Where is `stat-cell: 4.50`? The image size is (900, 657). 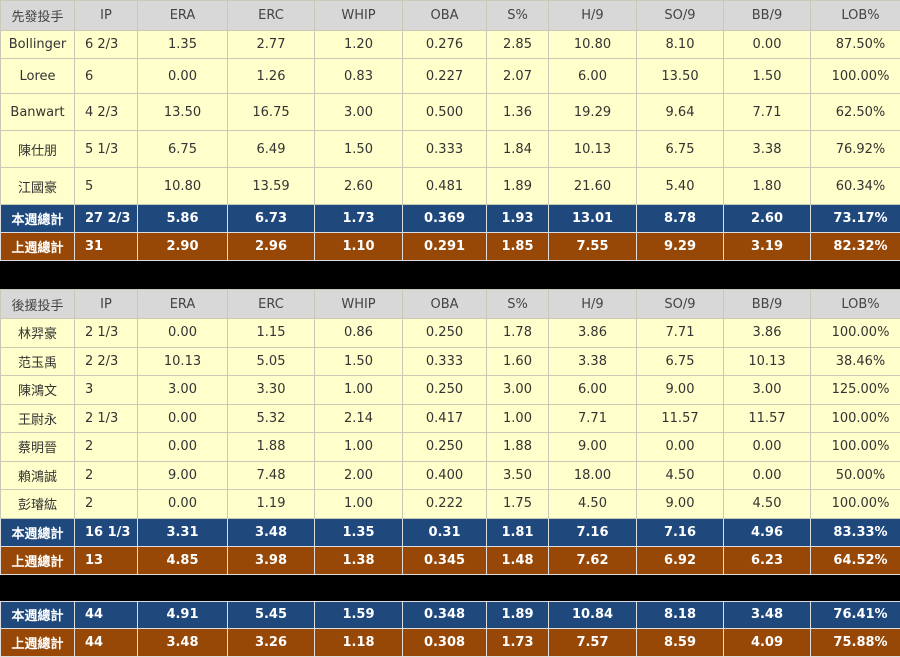 stat-cell: 4.50 is located at coordinates (593, 504).